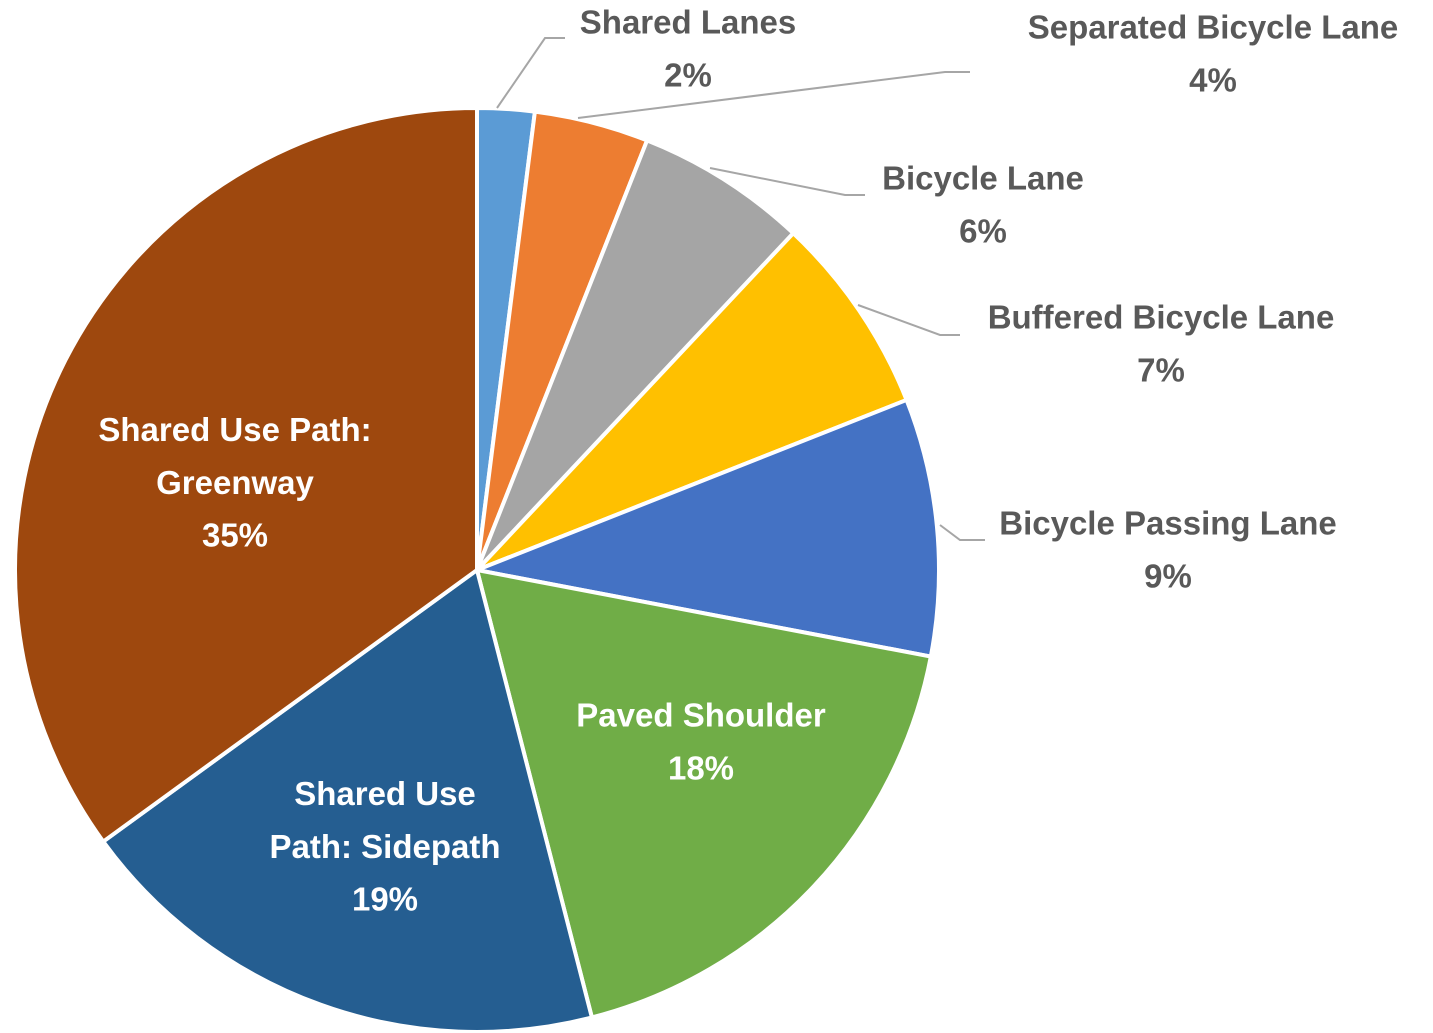 The height and width of the screenshot is (1033, 1433). Describe the element at coordinates (1213, 27) in the screenshot. I see `slice-label: Separated Bicycle Lane` at that location.